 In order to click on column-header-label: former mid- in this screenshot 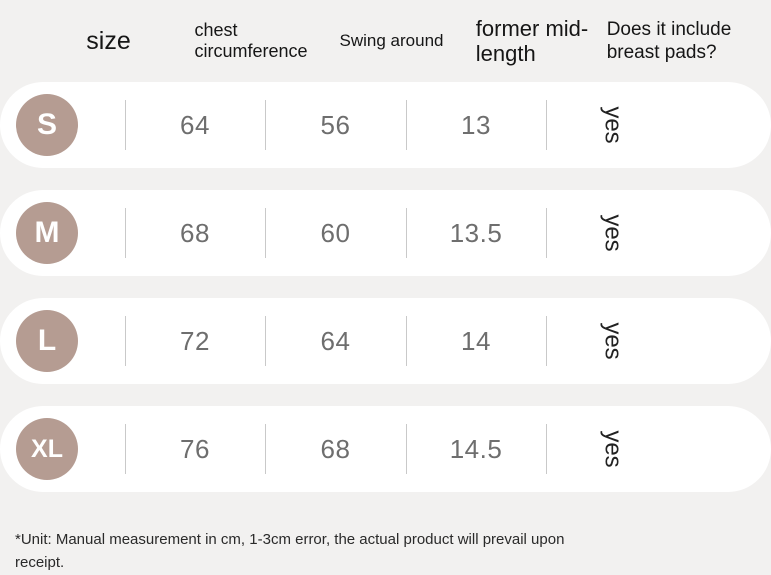, I will do `click(532, 28)`.